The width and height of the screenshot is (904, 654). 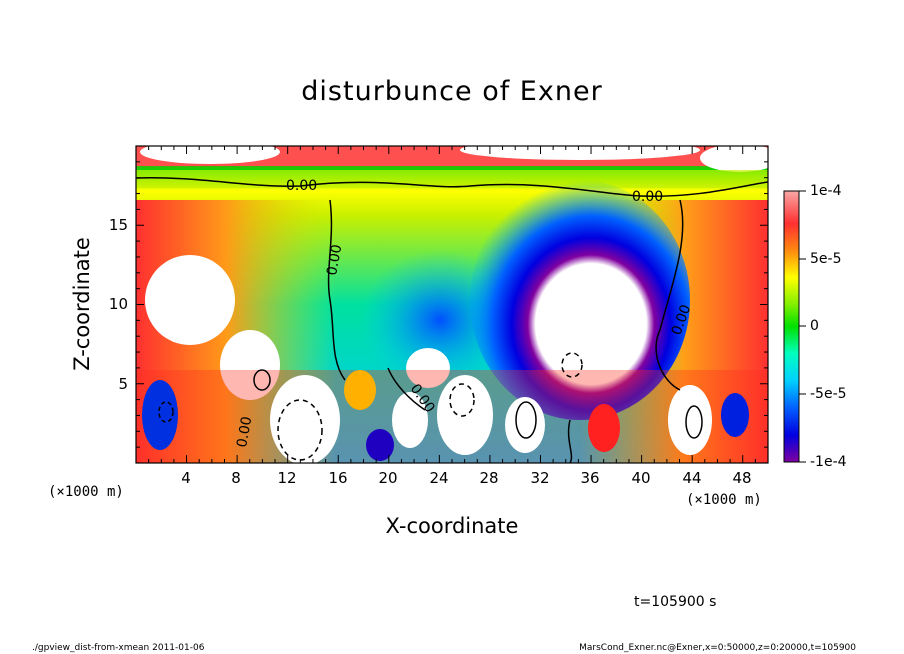 I want to click on field-lower-blob-h, so click(x=690, y=420).